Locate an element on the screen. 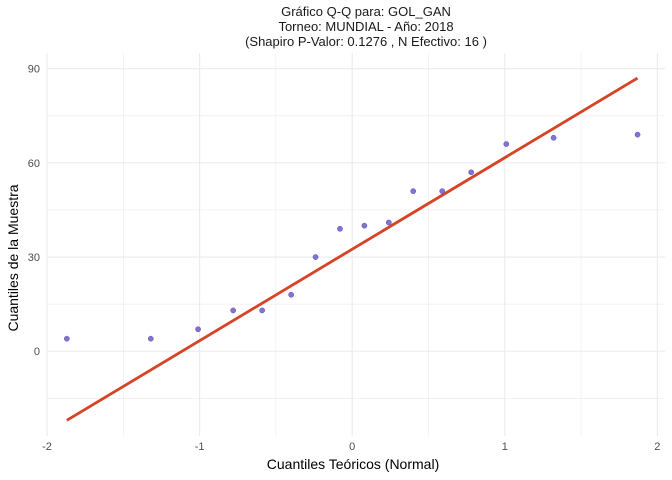 This screenshot has width=672, height=480. y-axis-ticks: 0 30 60 90 is located at coordinates (34, 211).